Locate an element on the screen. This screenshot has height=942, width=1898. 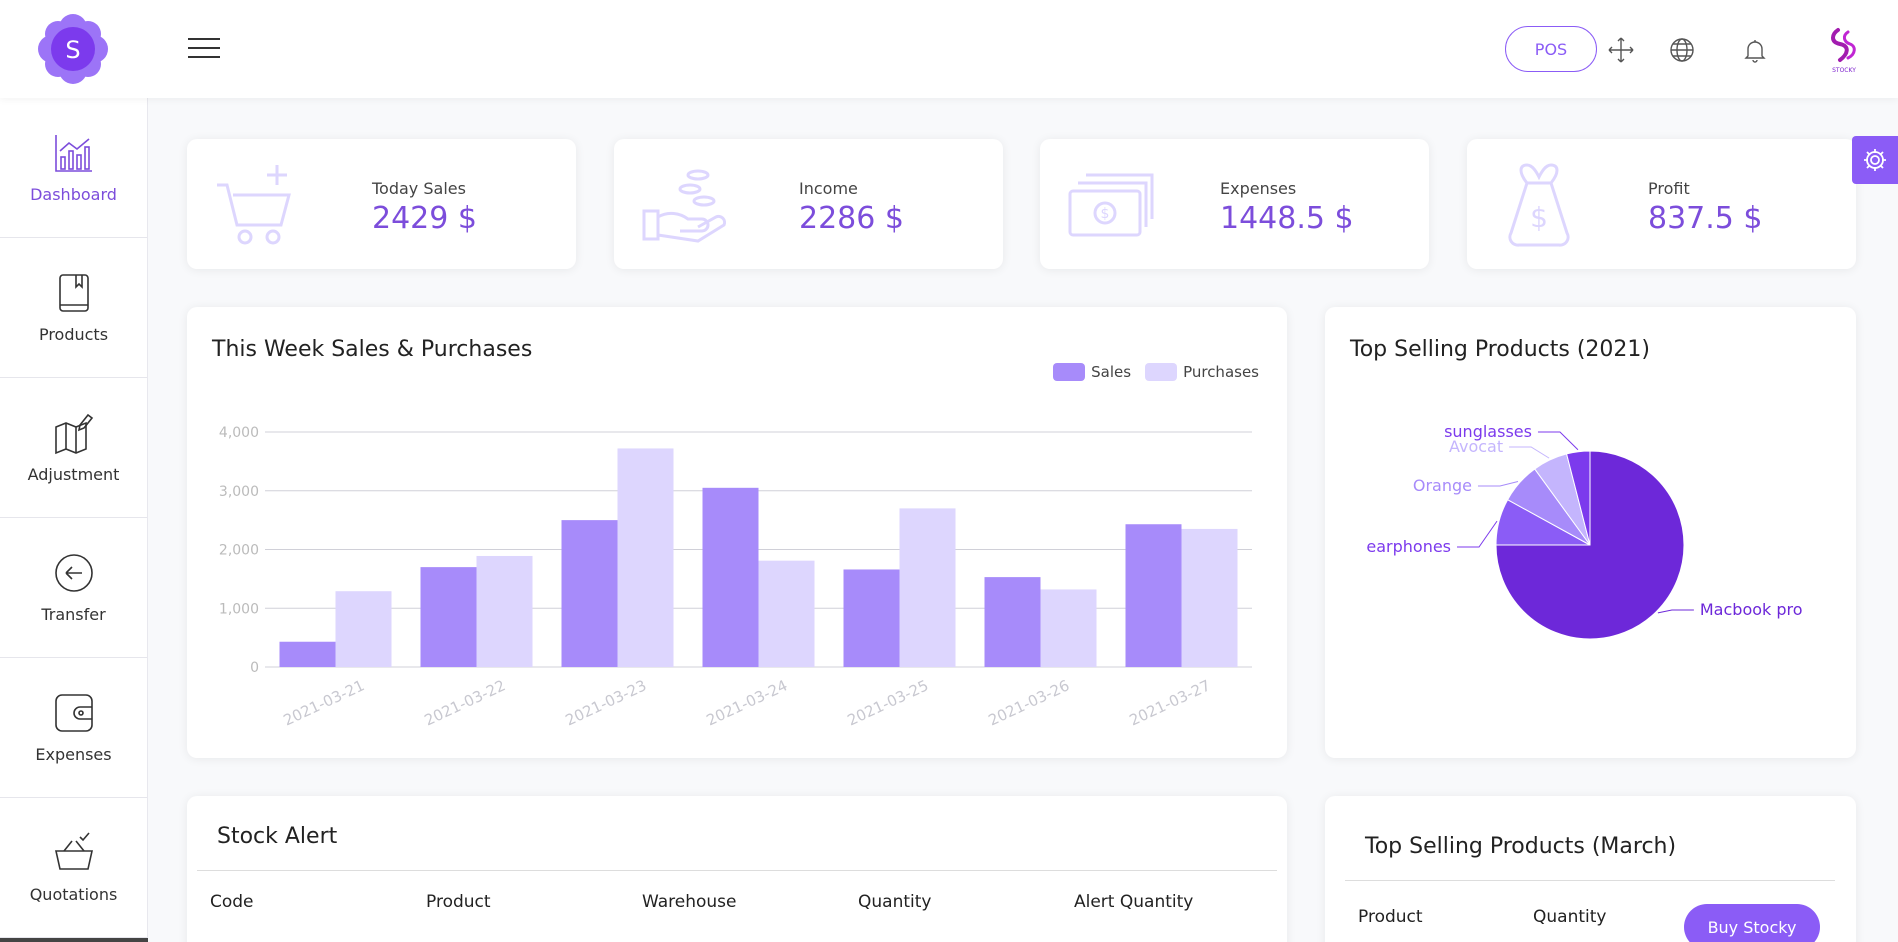
x-tick-label: 2021-03-27 is located at coordinates (1170, 702).